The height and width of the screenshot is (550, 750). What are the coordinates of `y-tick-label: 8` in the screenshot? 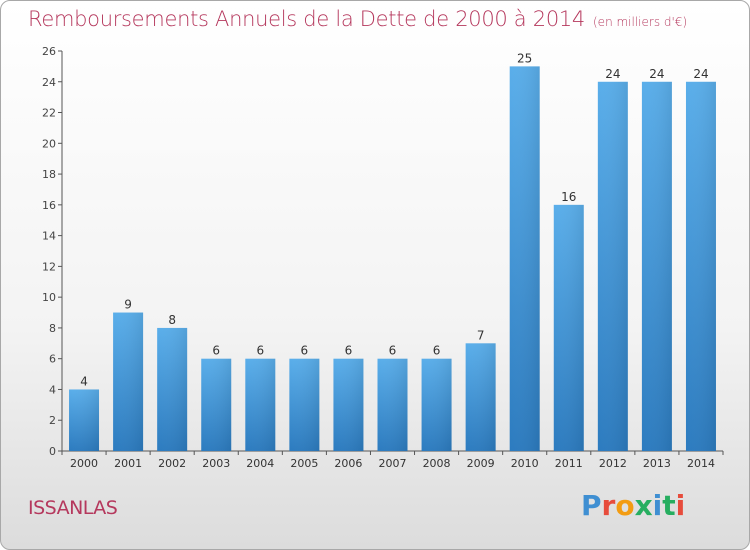 It's located at (52, 328).